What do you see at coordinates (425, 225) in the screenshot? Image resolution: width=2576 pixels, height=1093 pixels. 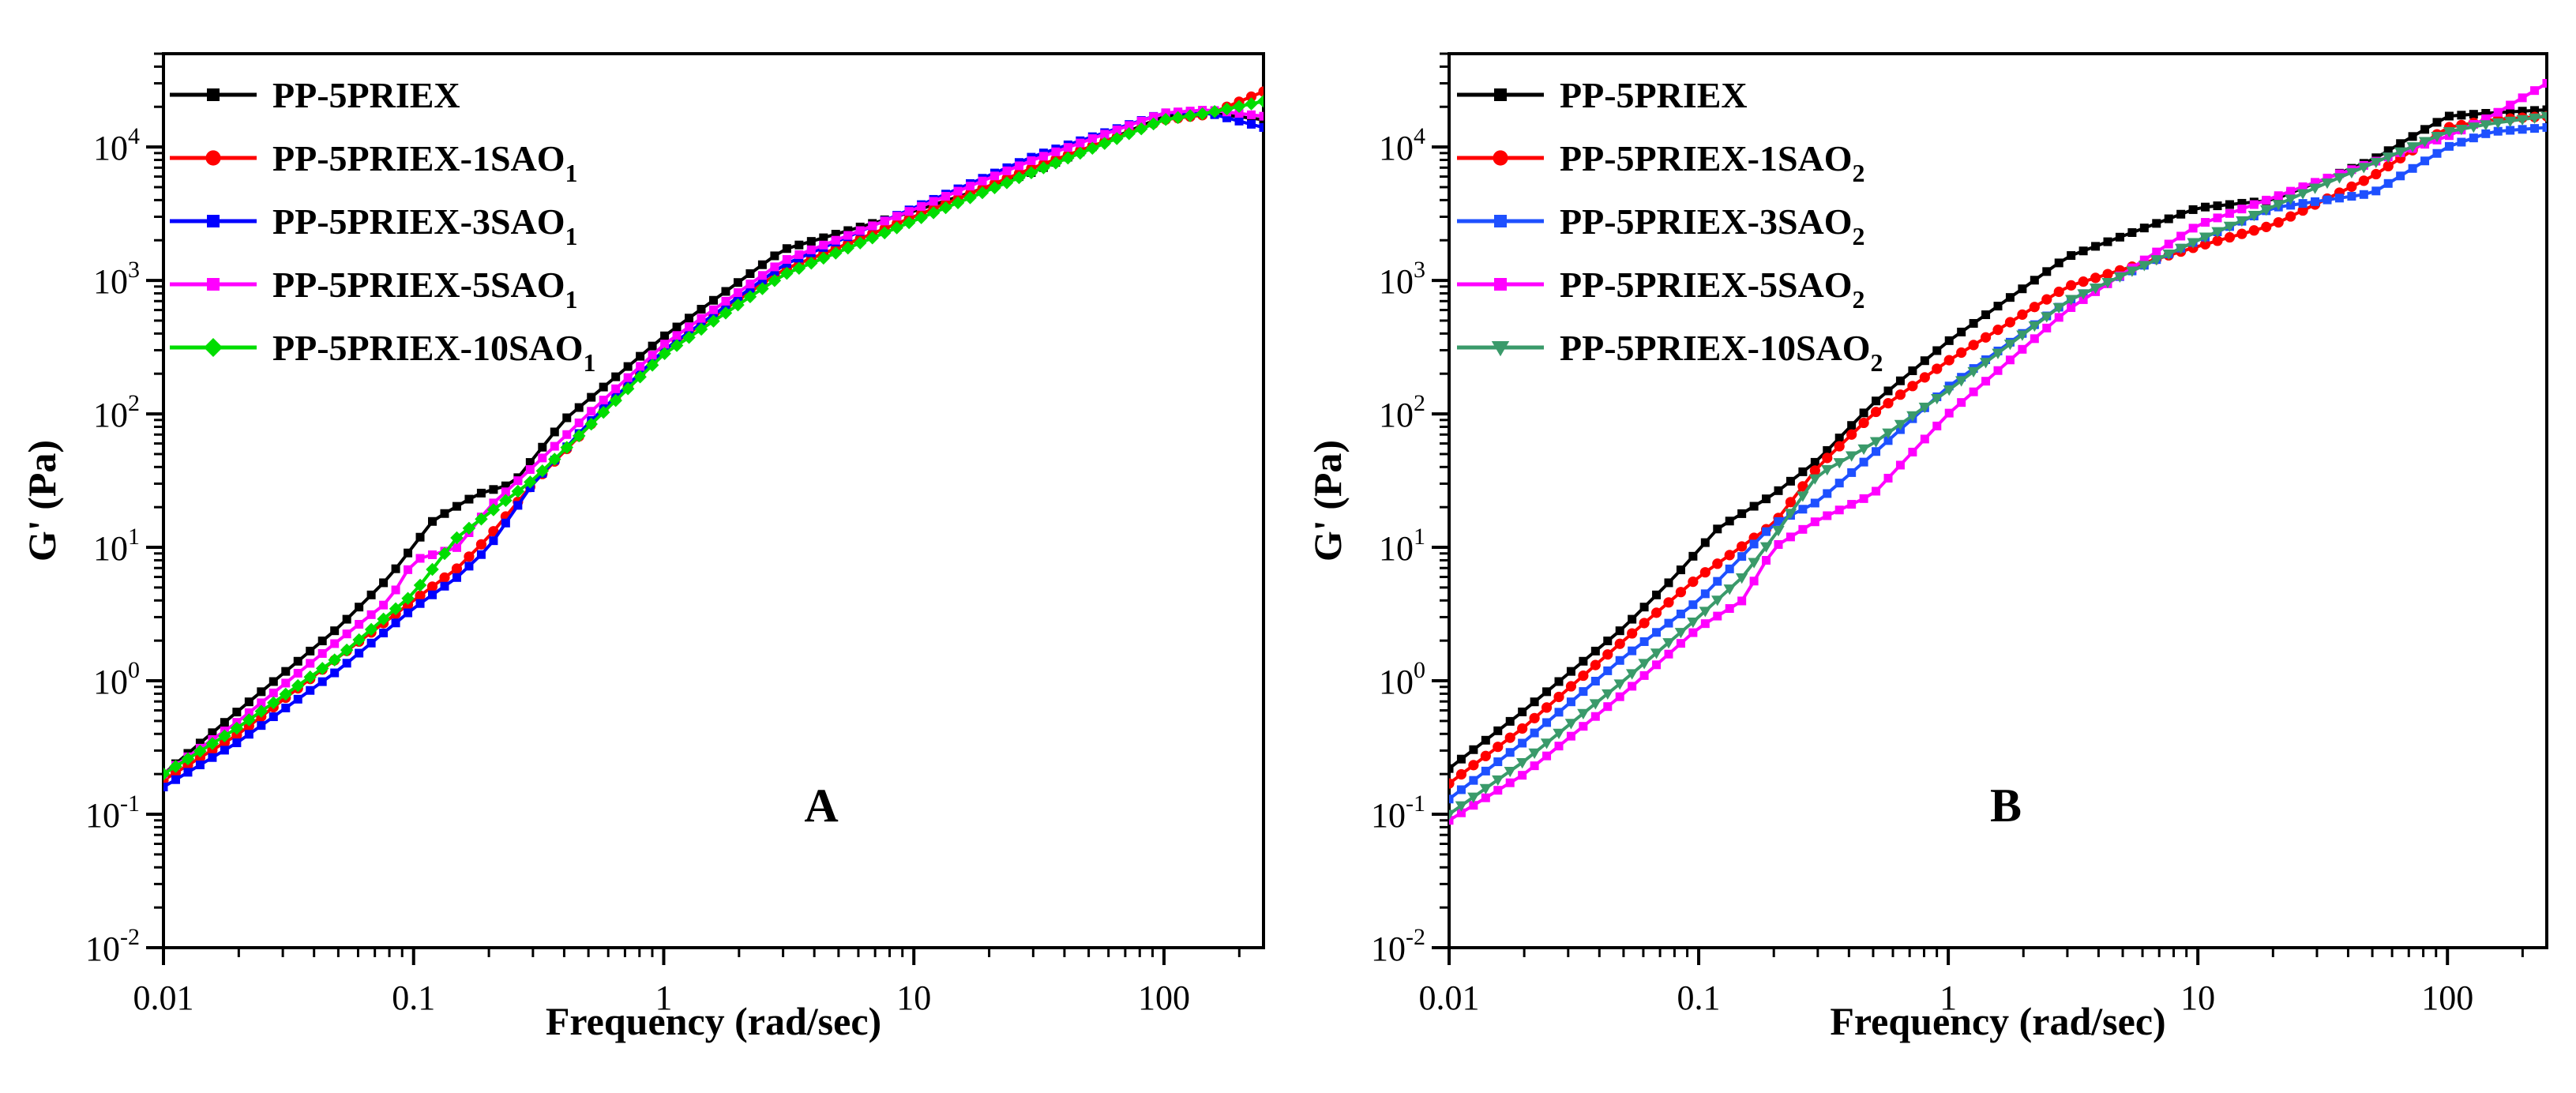 I see `legend-label: PP-5PRIEX-3SAO1` at bounding box center [425, 225].